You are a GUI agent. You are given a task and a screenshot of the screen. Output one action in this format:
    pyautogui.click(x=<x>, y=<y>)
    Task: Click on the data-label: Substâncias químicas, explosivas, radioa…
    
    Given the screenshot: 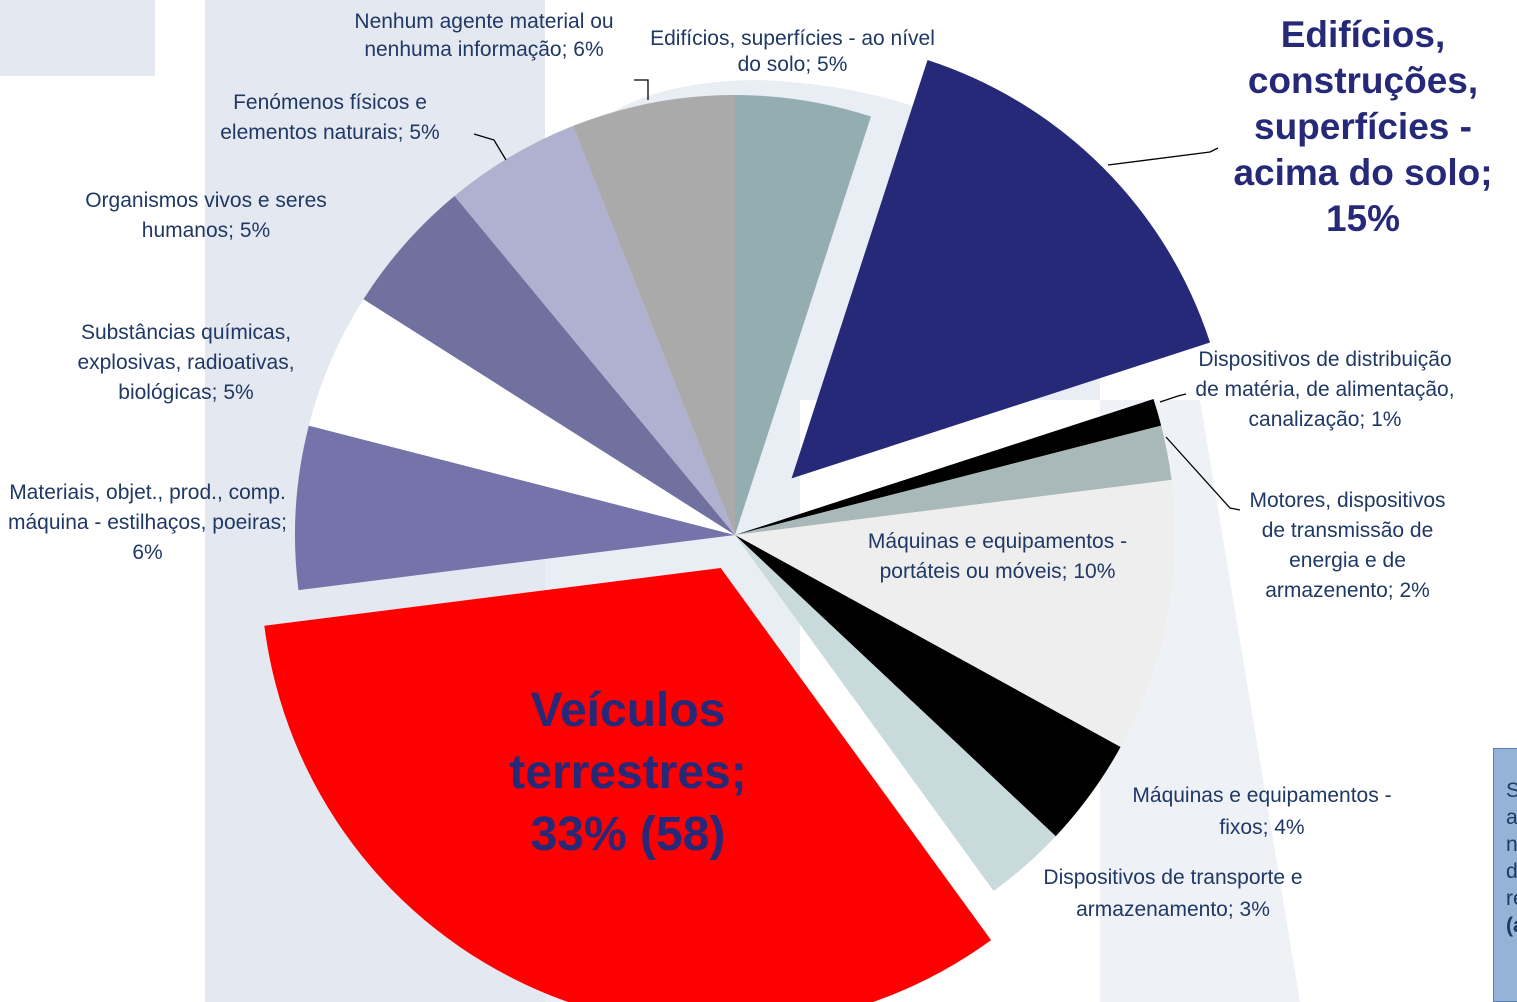 What is the action you would take?
    pyautogui.click(x=186, y=363)
    